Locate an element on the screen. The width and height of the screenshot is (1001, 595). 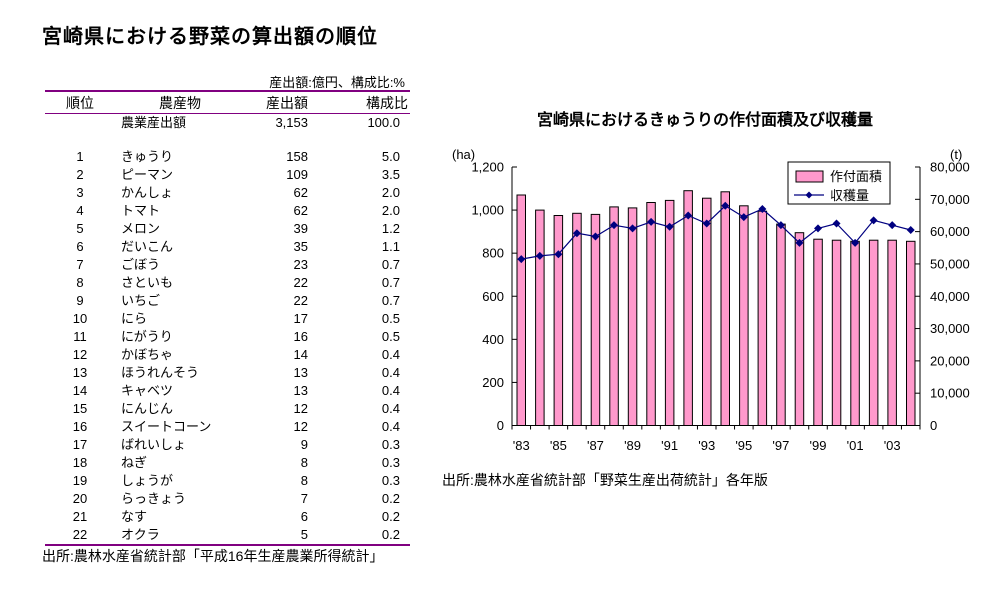
table-row: 10 にら 17 0.5 is located at coordinates (227, 319).